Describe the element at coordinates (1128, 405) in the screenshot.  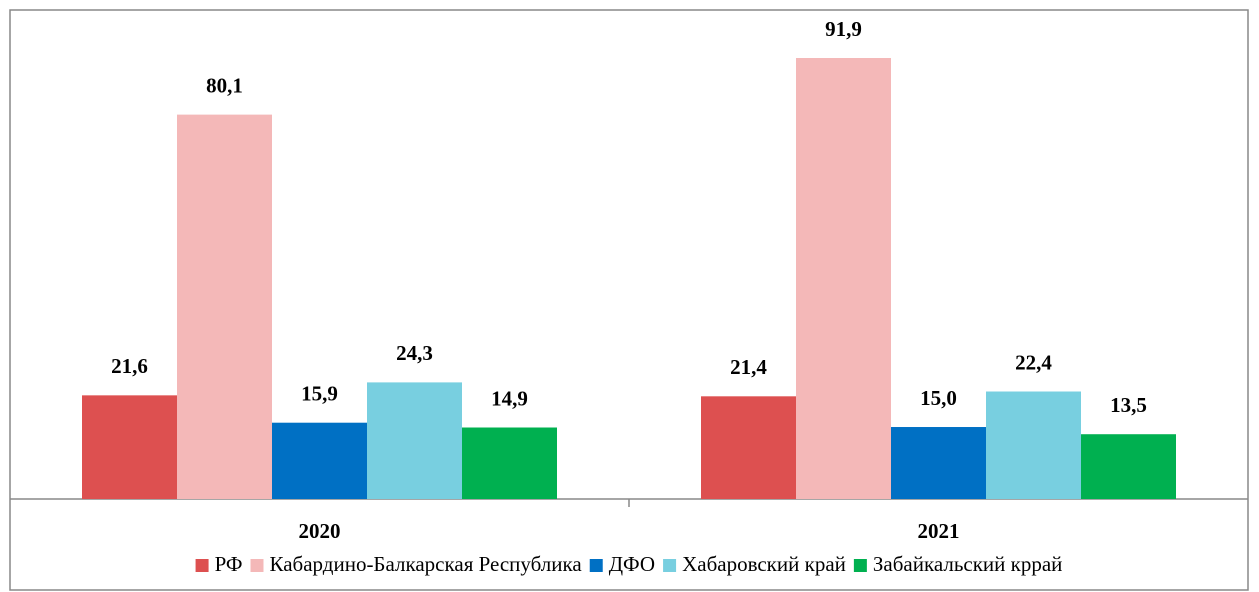
I see `data-label: 13,5` at that location.